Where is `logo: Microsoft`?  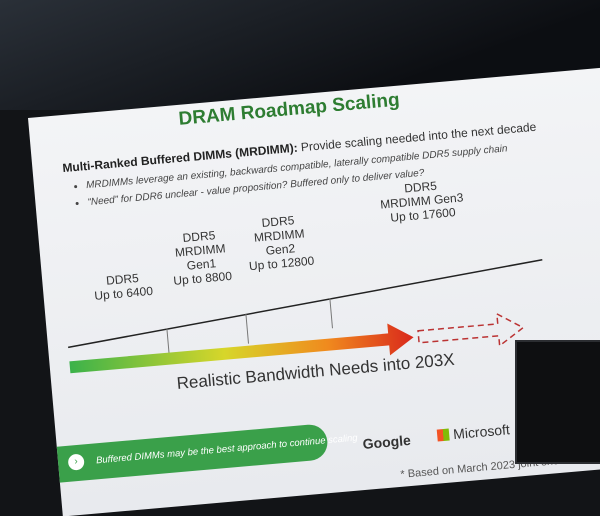
logo: Microsoft is located at coordinates (473, 432).